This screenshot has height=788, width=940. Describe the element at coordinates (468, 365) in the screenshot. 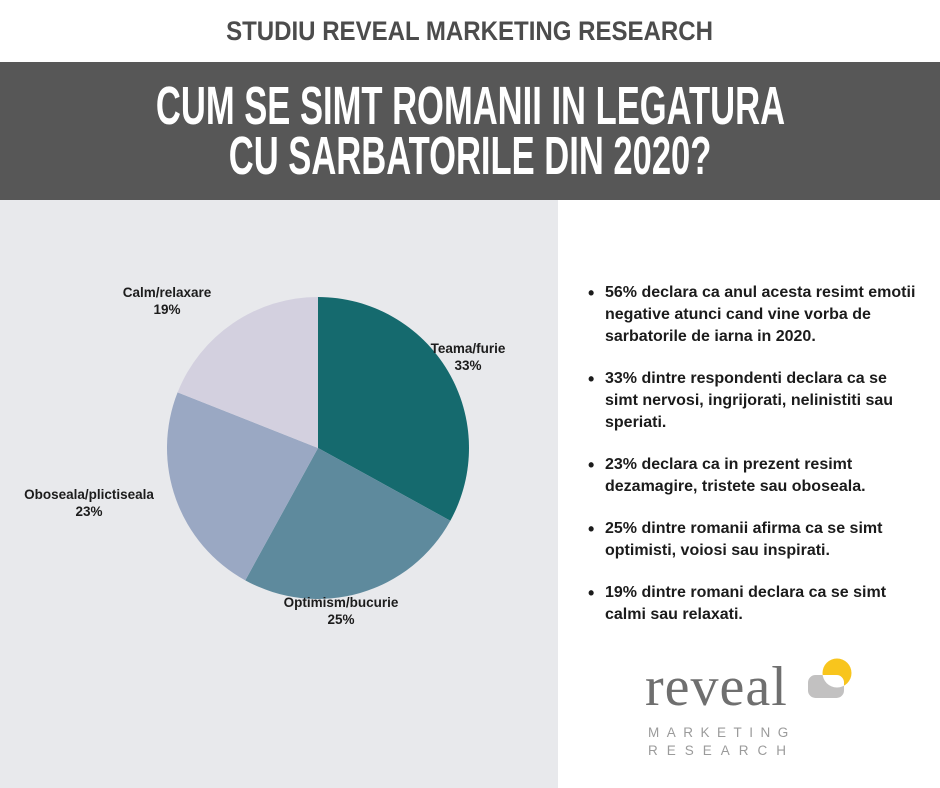

I see `pie-label-value: 33%` at that location.